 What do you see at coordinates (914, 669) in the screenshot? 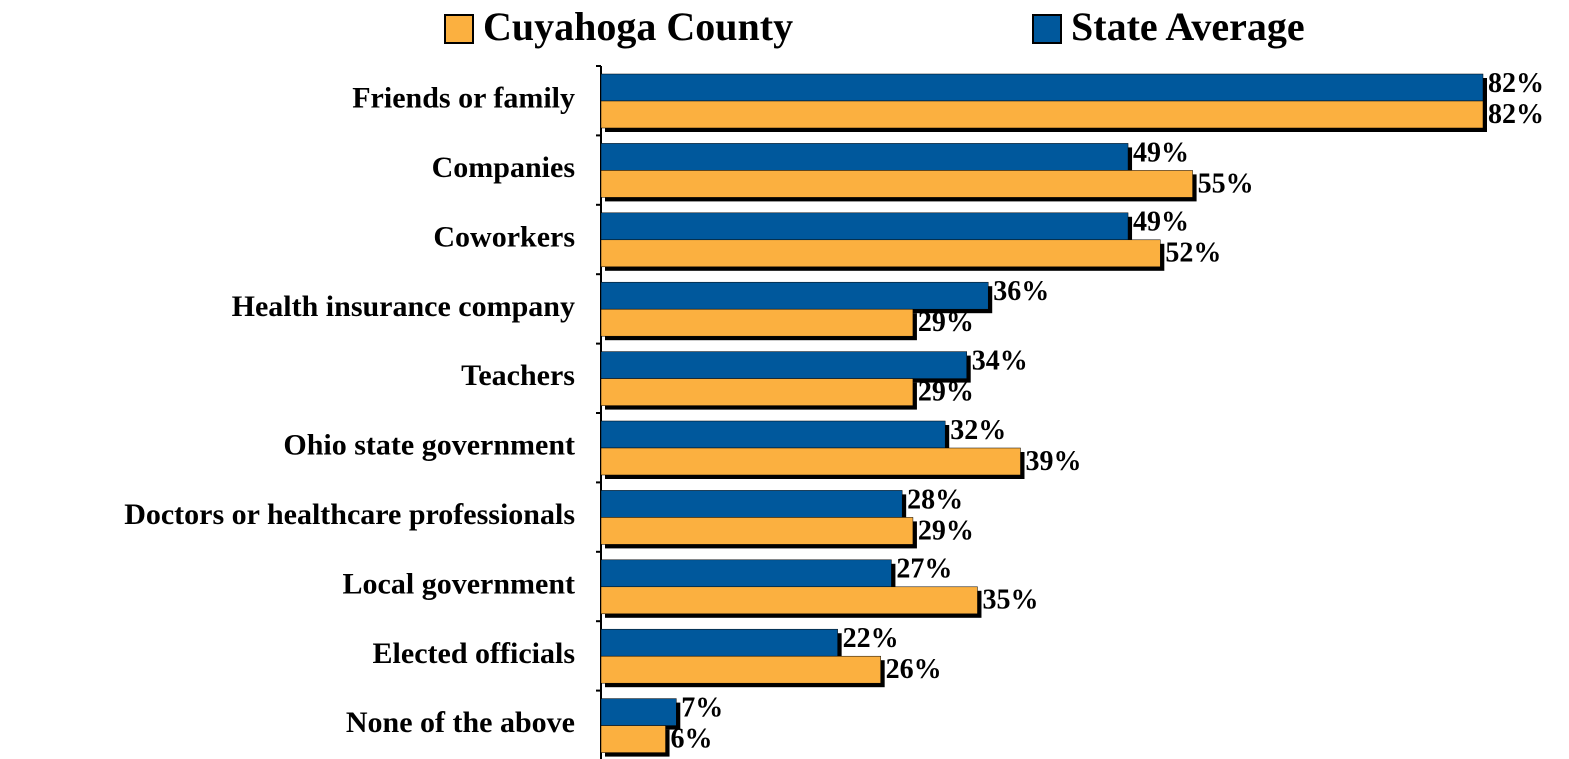
I see `value-label: 26%` at bounding box center [914, 669].